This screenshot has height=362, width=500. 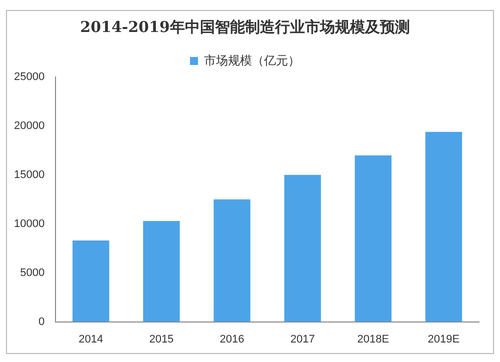 I want to click on x-tick-label: 2014, so click(x=91, y=339).